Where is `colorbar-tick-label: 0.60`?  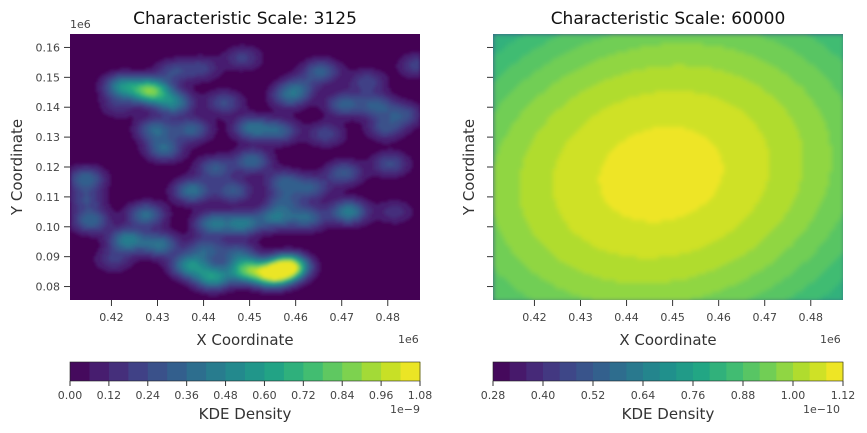
colorbar-tick-label: 0.60 is located at coordinates (264, 395).